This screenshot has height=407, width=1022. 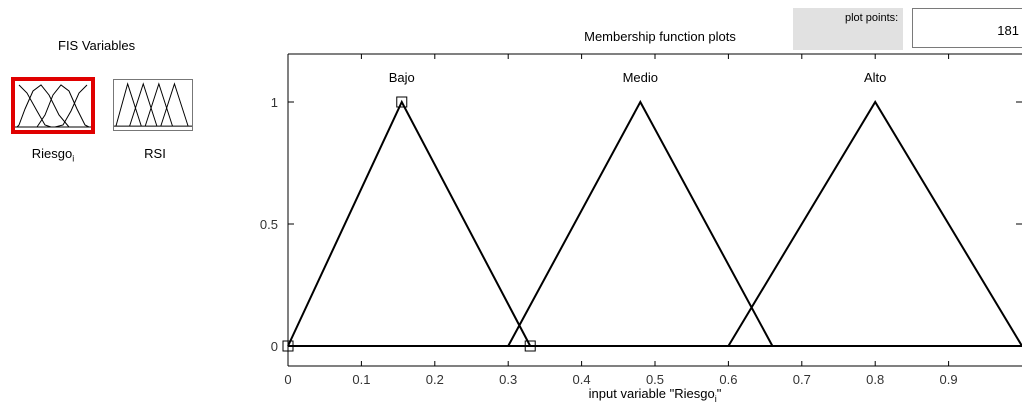 I want to click on variable-riesgo-label: Riesgoi, so click(x=53, y=155).